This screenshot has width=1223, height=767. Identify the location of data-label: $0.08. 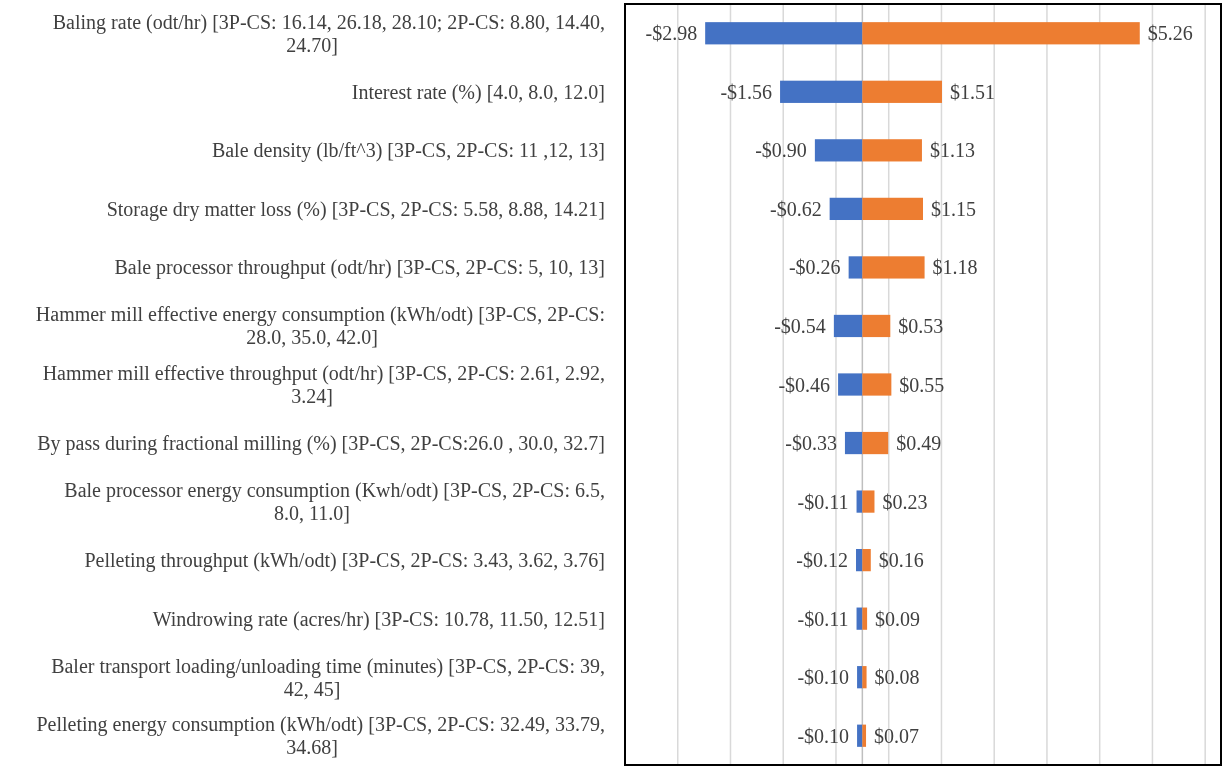
(897, 677).